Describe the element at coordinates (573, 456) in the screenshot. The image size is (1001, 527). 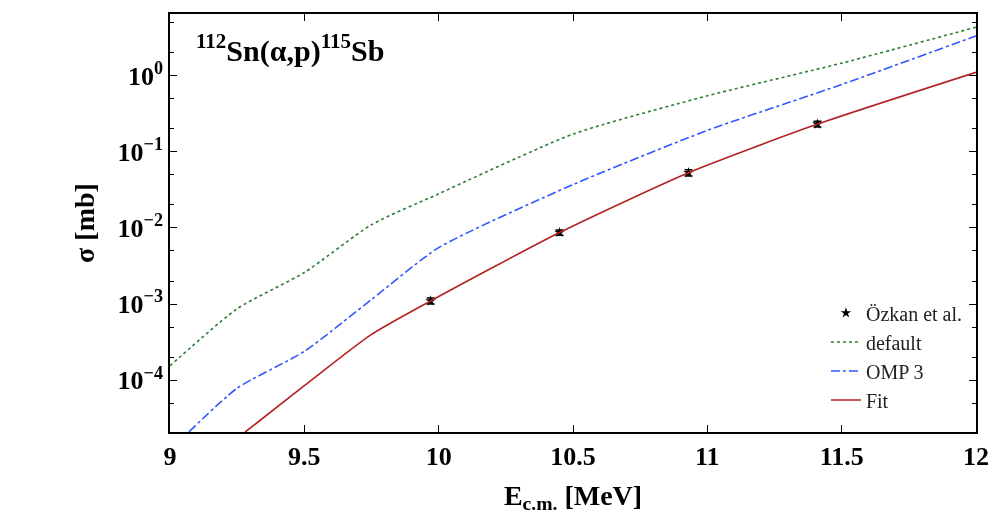
I see `x-tick-label: 10.5` at that location.